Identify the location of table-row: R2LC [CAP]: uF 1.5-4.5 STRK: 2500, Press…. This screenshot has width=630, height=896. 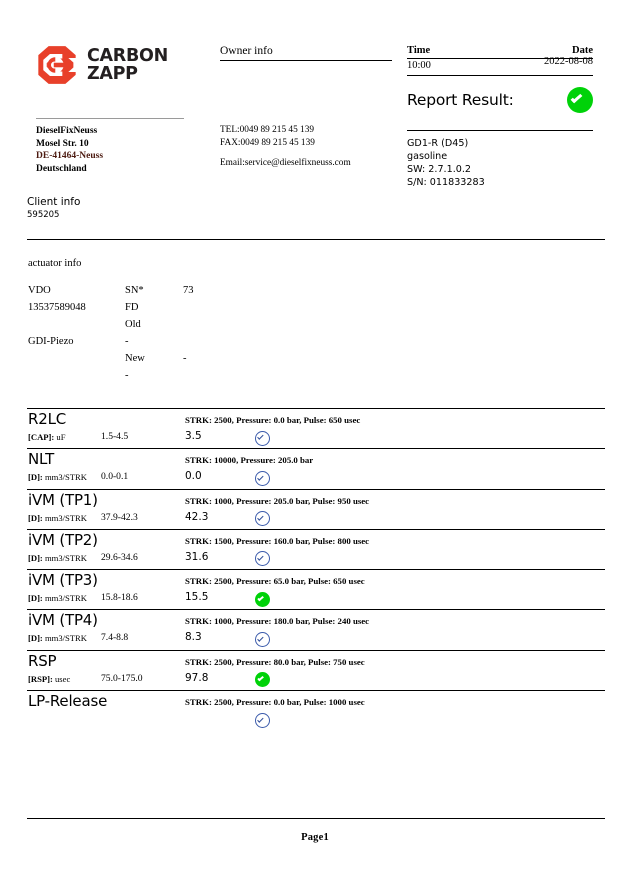
(316, 429).